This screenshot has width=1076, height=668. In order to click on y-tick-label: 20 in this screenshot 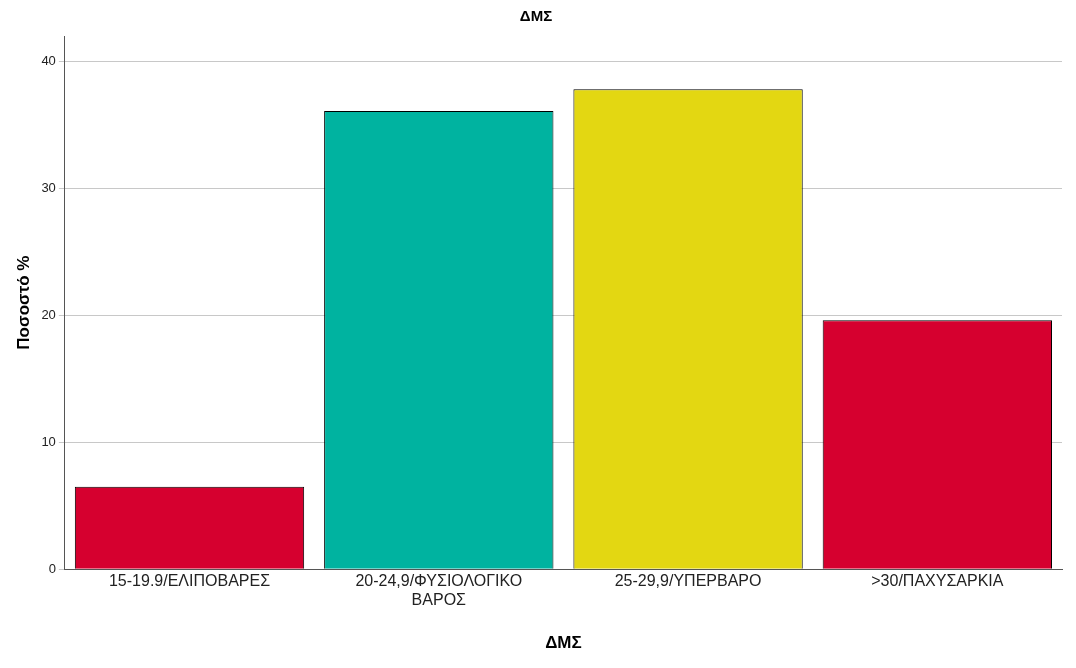, I will do `click(48, 314)`.